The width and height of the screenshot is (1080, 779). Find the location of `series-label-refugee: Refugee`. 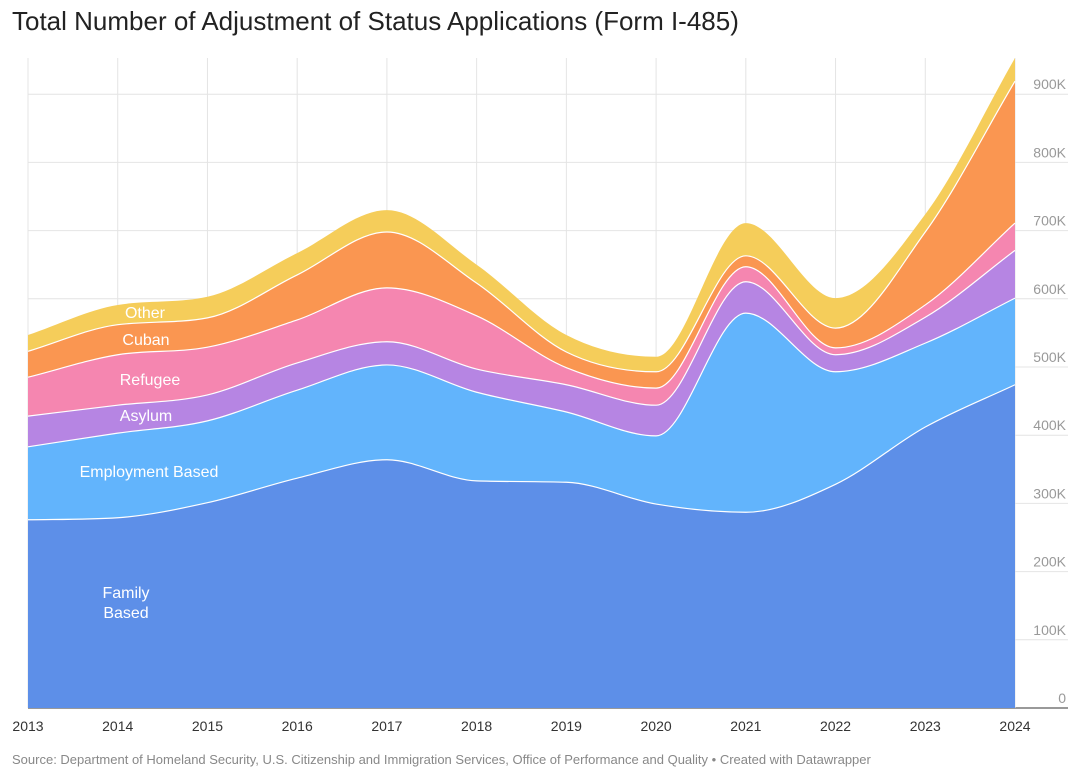

series-label-refugee: Refugee is located at coordinates (150, 380).